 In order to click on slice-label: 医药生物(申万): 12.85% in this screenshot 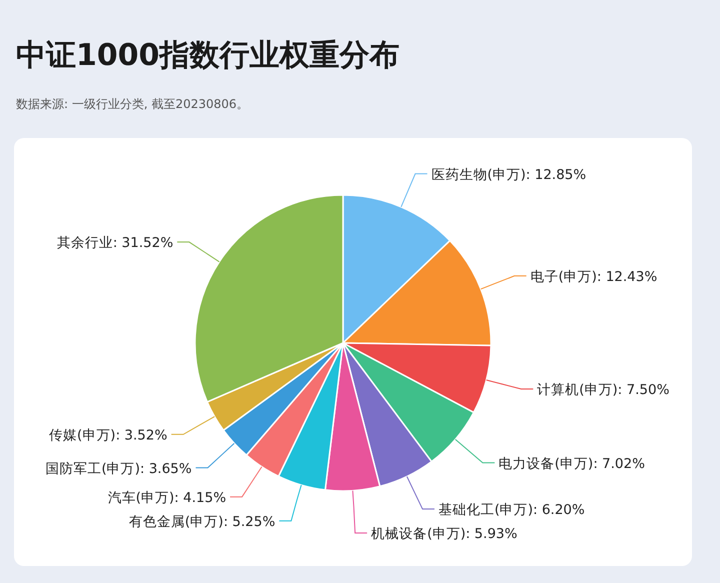, I will do `click(508, 174)`.